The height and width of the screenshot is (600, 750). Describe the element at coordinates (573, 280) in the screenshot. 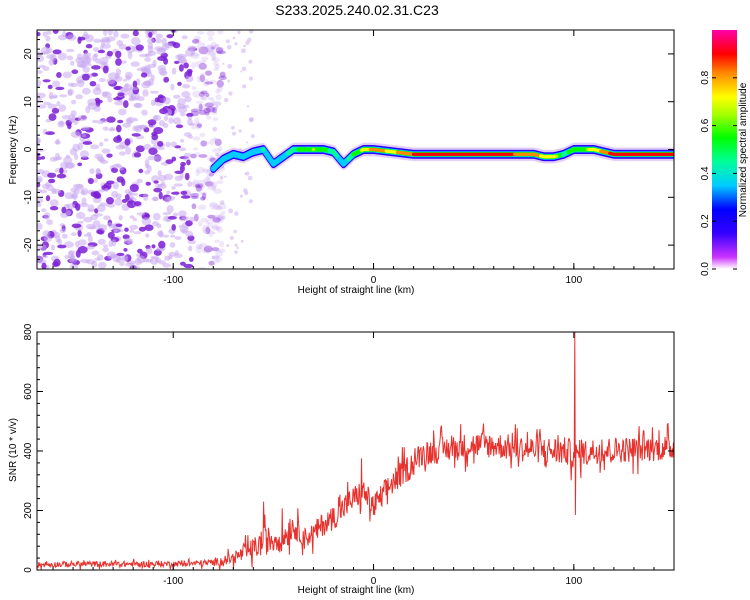

I see `x-tick-label: 100` at that location.